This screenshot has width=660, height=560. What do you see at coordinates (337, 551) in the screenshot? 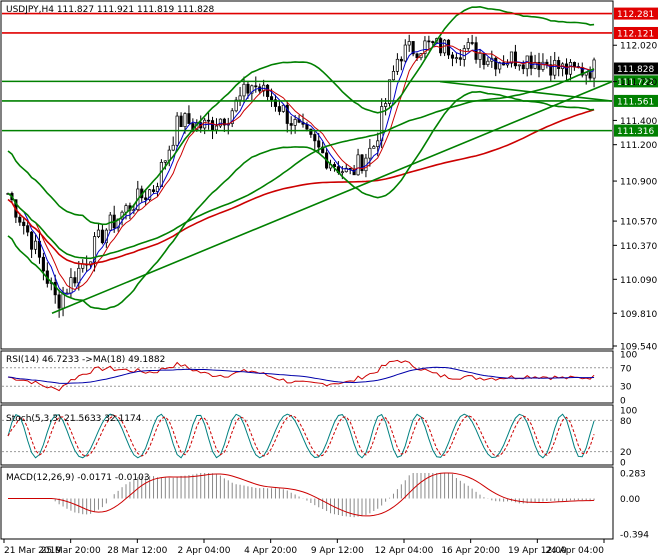
I see `time-tick-label: 9 Apr 12:00` at bounding box center [337, 551].